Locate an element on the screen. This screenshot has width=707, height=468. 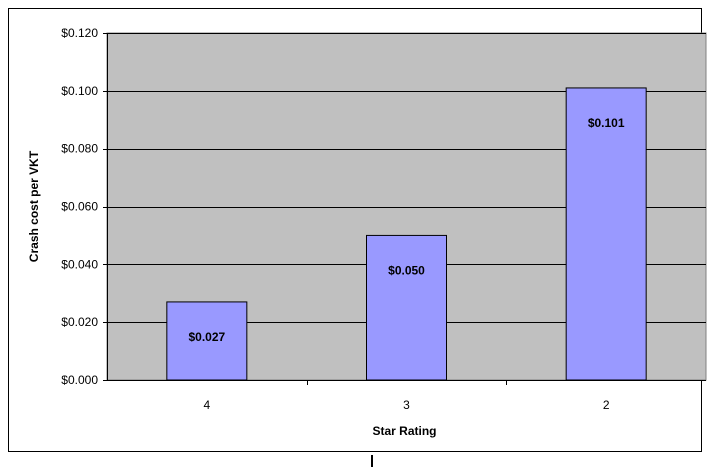
x-tick-label: 2 is located at coordinates (606, 405).